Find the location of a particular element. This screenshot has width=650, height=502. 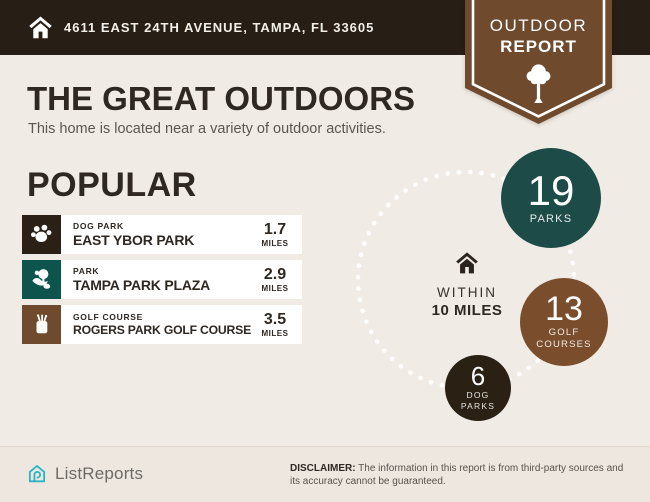

radius-center-label: WITHIN 10 MILES is located at coordinates (467, 284).